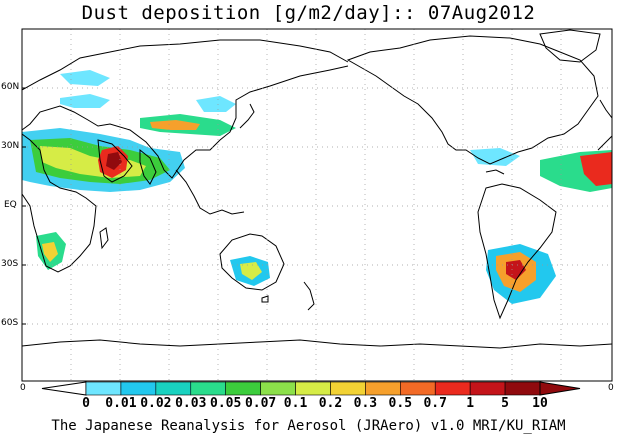 The height and width of the screenshot is (438, 617). Describe the element at coordinates (64, 388) in the screenshot. I see `colorbar-left-arrow` at that location.